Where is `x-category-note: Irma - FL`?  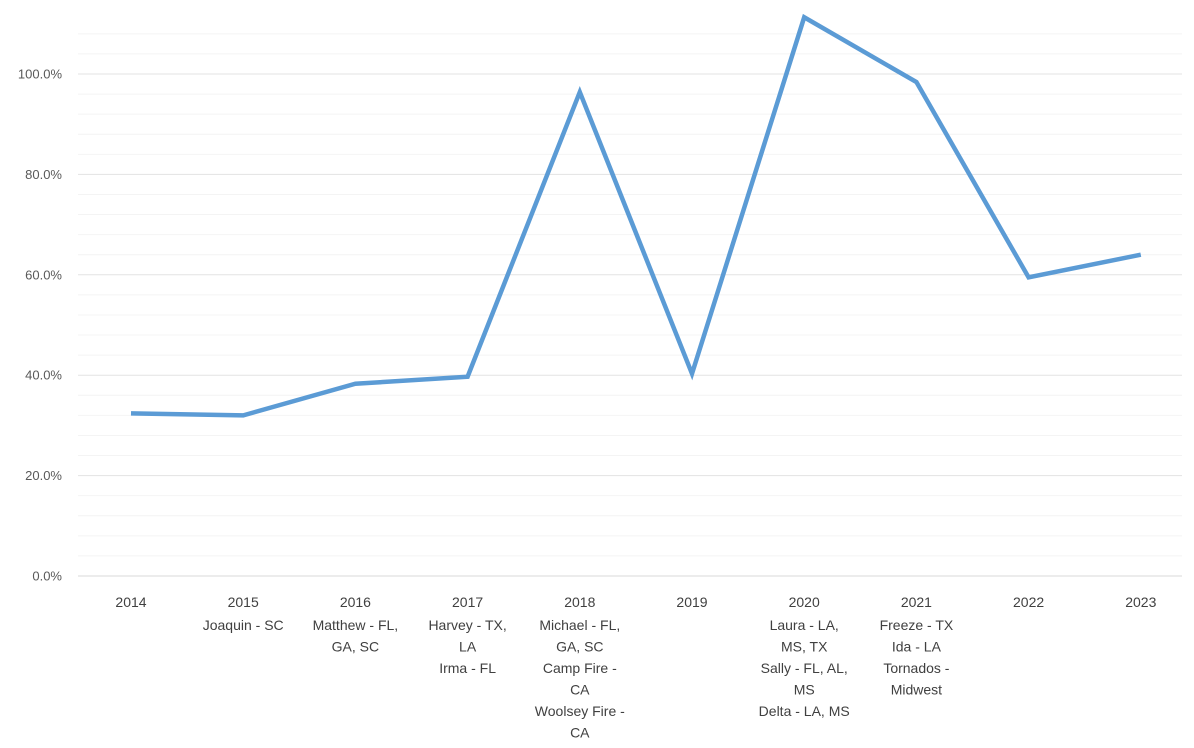 x-category-note: Irma - FL is located at coordinates (467, 668).